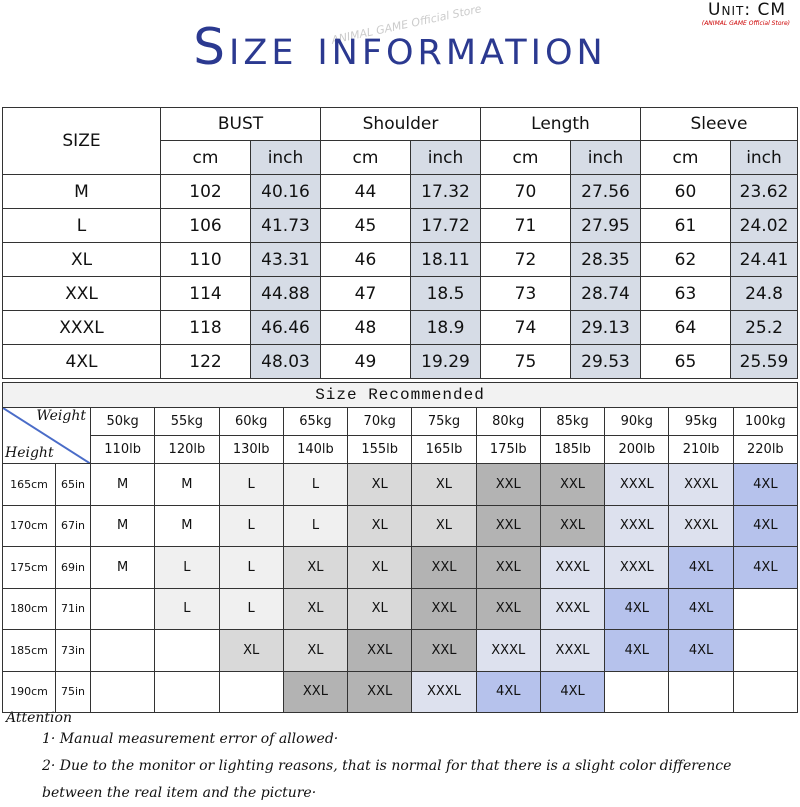 This screenshot has height=807, width=800. Describe the element at coordinates (365, 259) in the screenshot. I see `table-cell: 46` at that location.